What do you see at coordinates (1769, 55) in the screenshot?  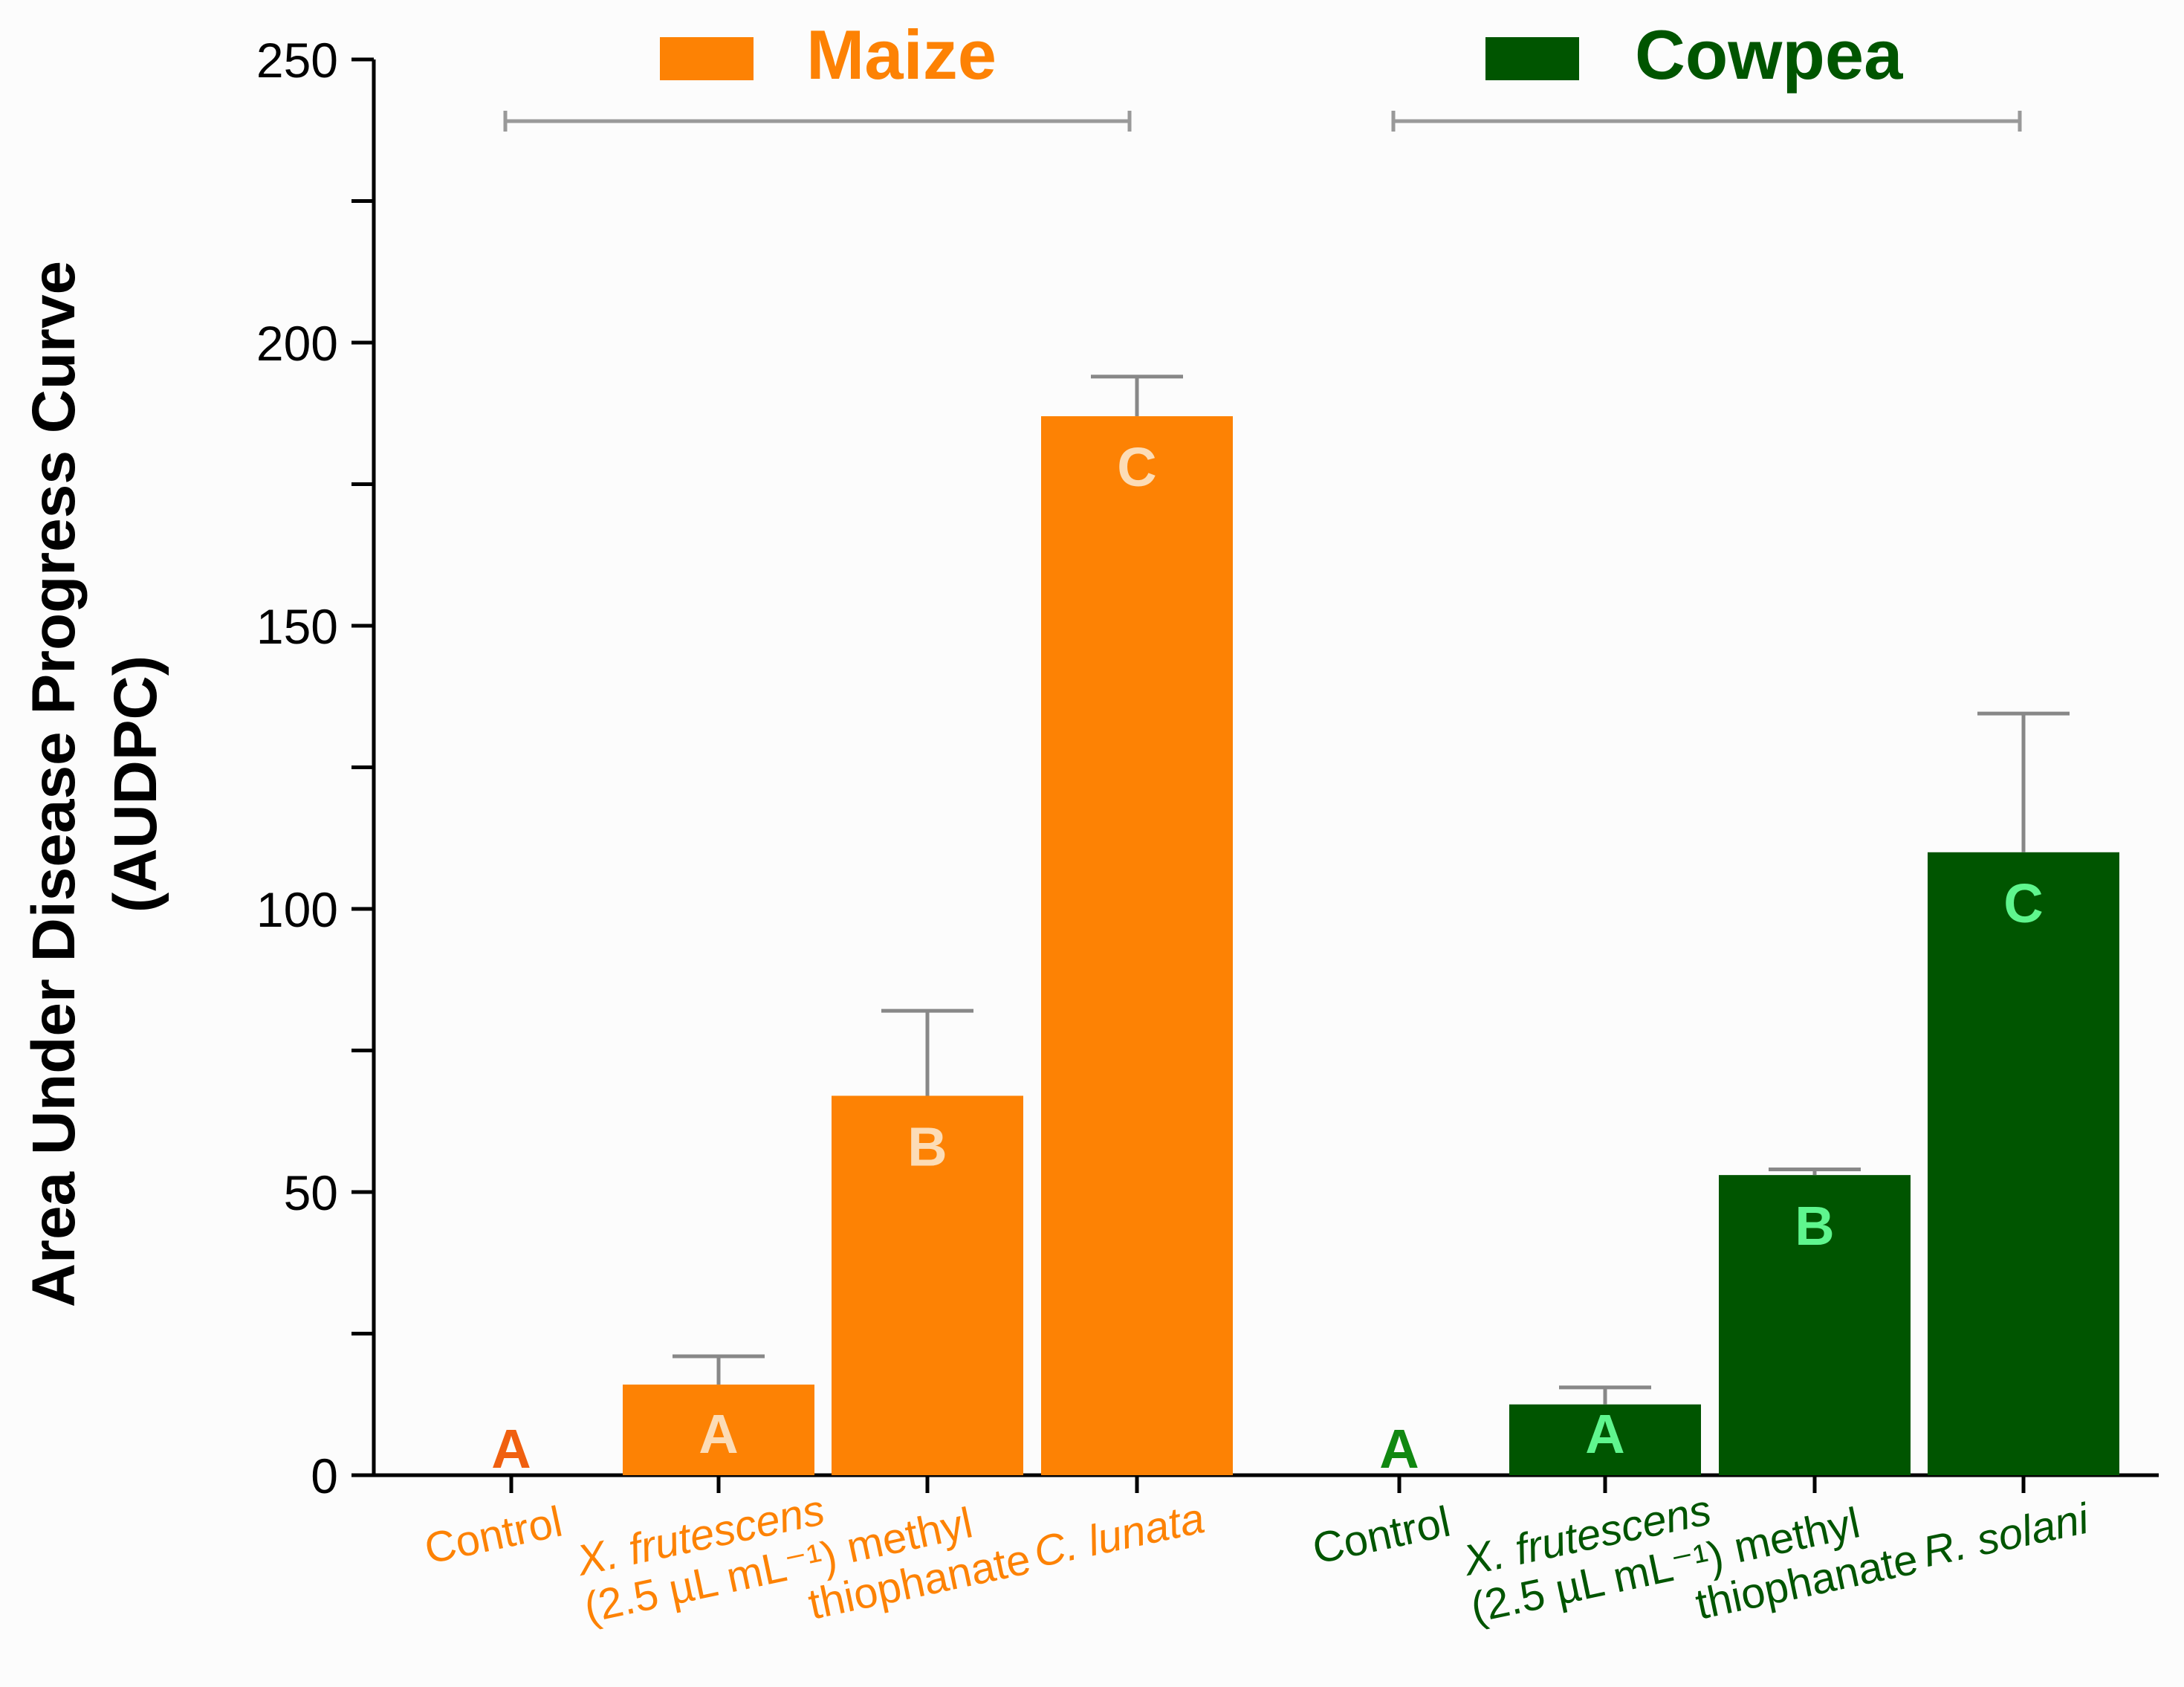 I see `legend-label-cowpea: Cowpea` at bounding box center [1769, 55].